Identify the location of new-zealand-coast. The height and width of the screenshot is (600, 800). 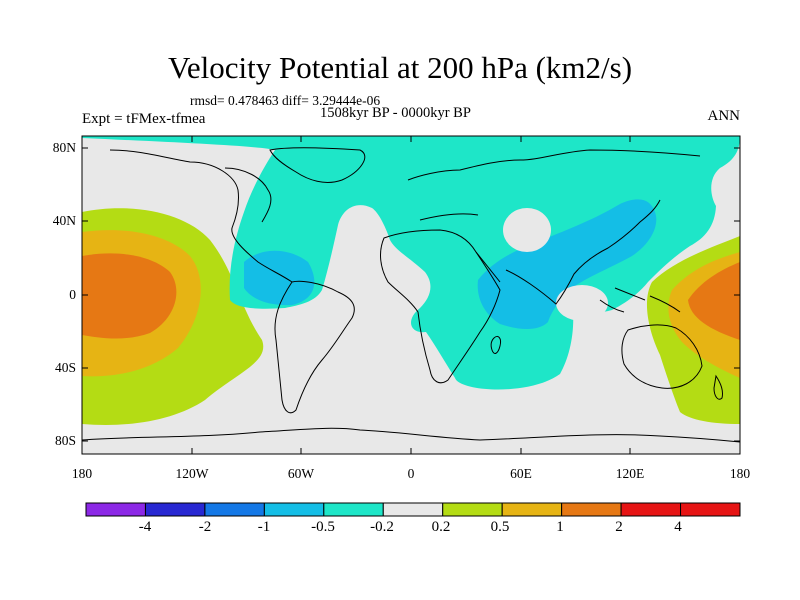
(718, 387).